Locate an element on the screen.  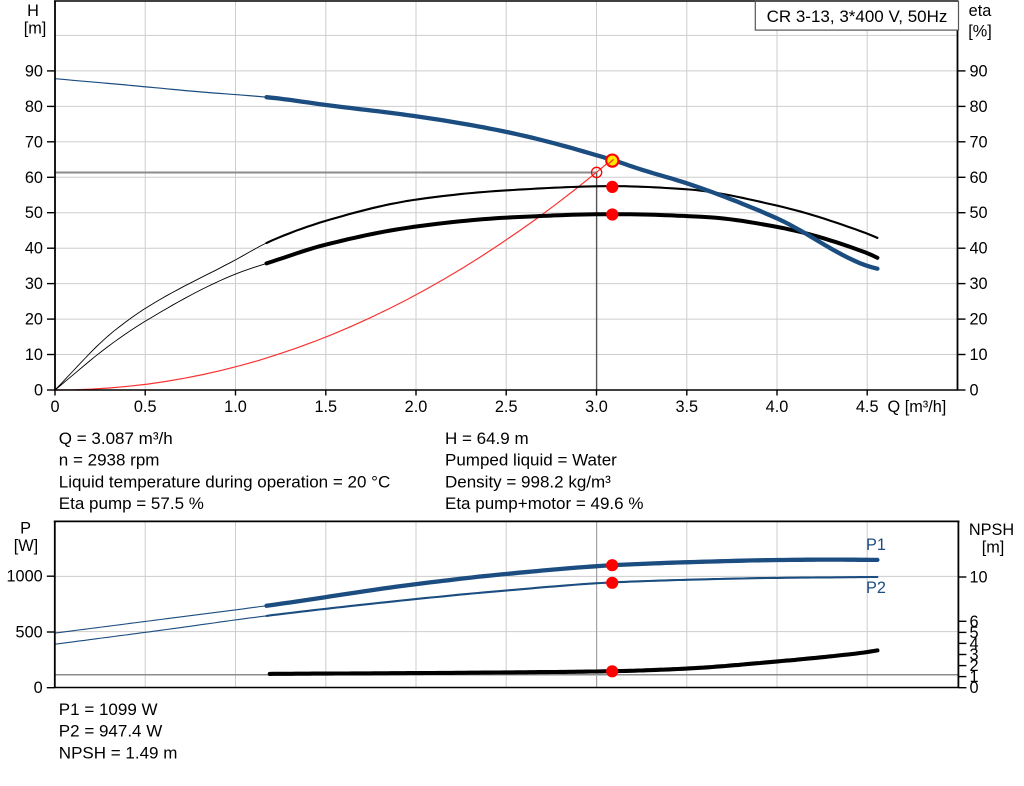
svg-text: 3.5 is located at coordinates (686, 407).